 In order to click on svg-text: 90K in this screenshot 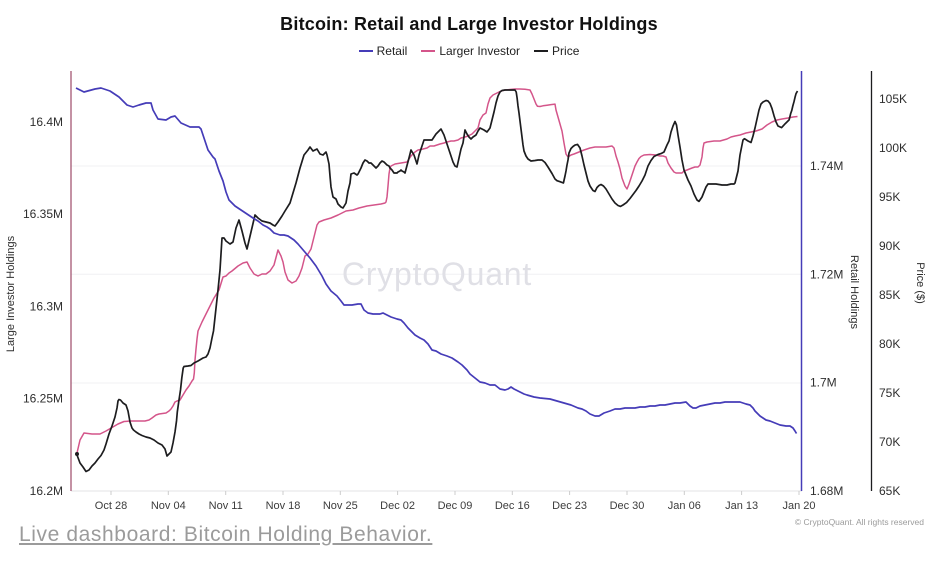, I will do `click(889, 246)`.